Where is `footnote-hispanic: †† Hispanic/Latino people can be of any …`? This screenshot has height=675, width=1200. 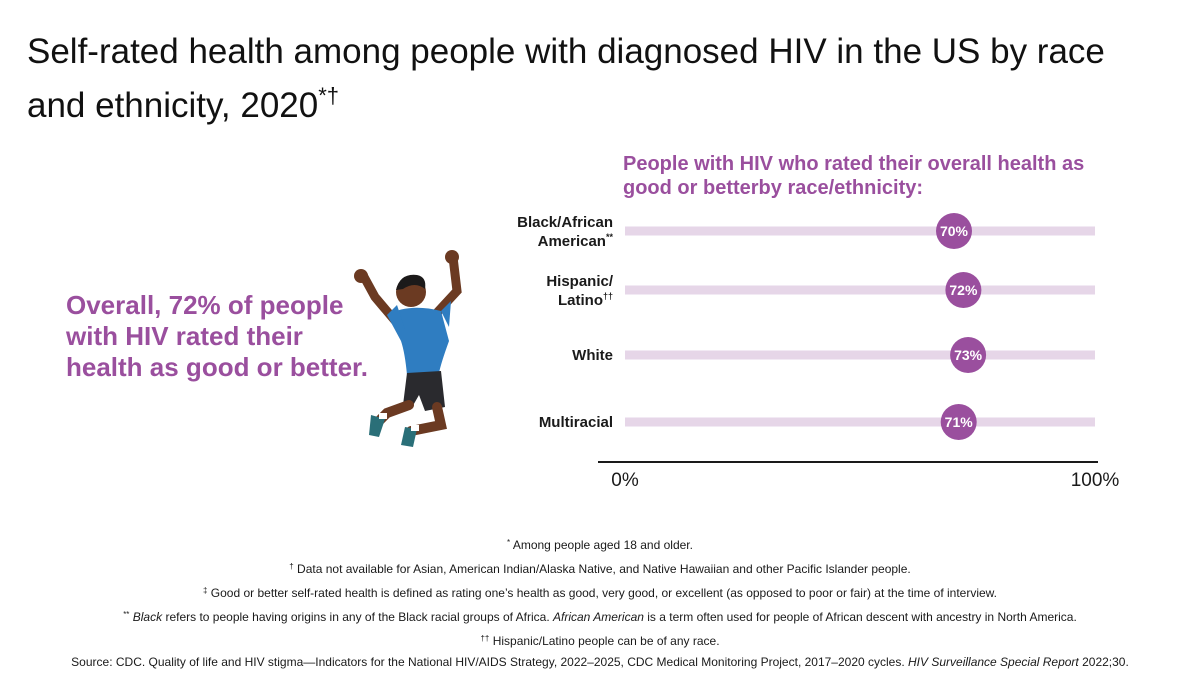
footnote-hispanic: †† Hispanic/Latino people can be of any … is located at coordinates (600, 641).